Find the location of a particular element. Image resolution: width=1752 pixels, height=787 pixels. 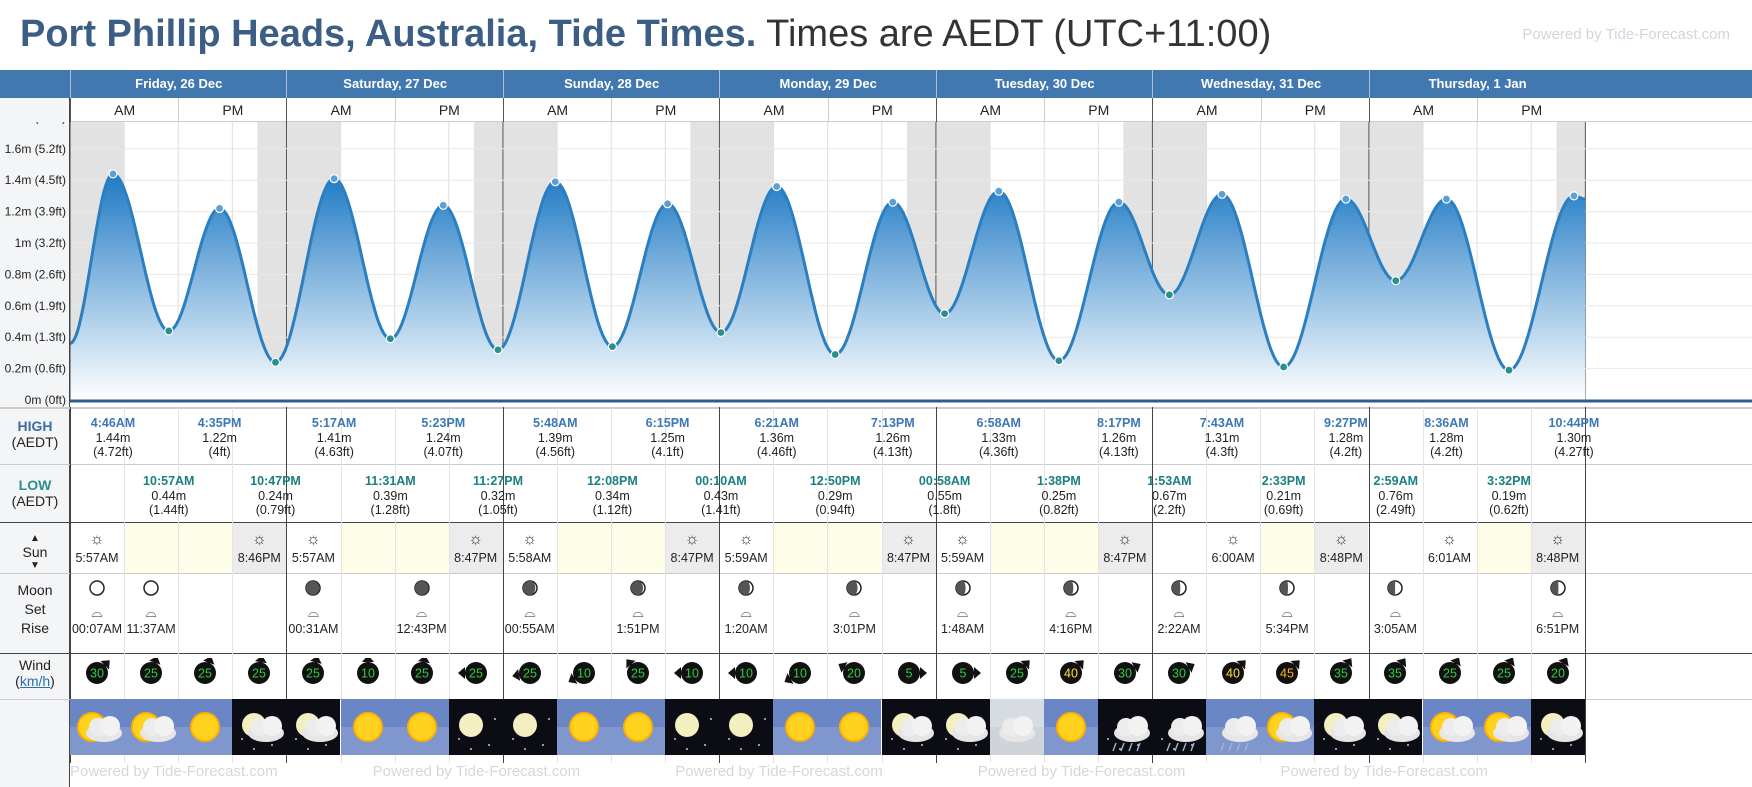

high-tide-metres-5: 1.25m is located at coordinates (667, 437).